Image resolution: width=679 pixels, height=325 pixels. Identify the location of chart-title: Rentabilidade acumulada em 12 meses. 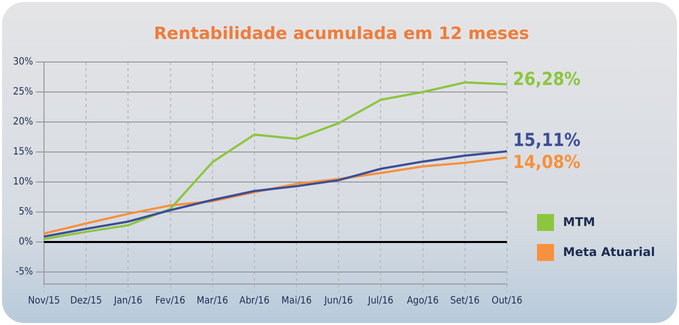
(341, 34).